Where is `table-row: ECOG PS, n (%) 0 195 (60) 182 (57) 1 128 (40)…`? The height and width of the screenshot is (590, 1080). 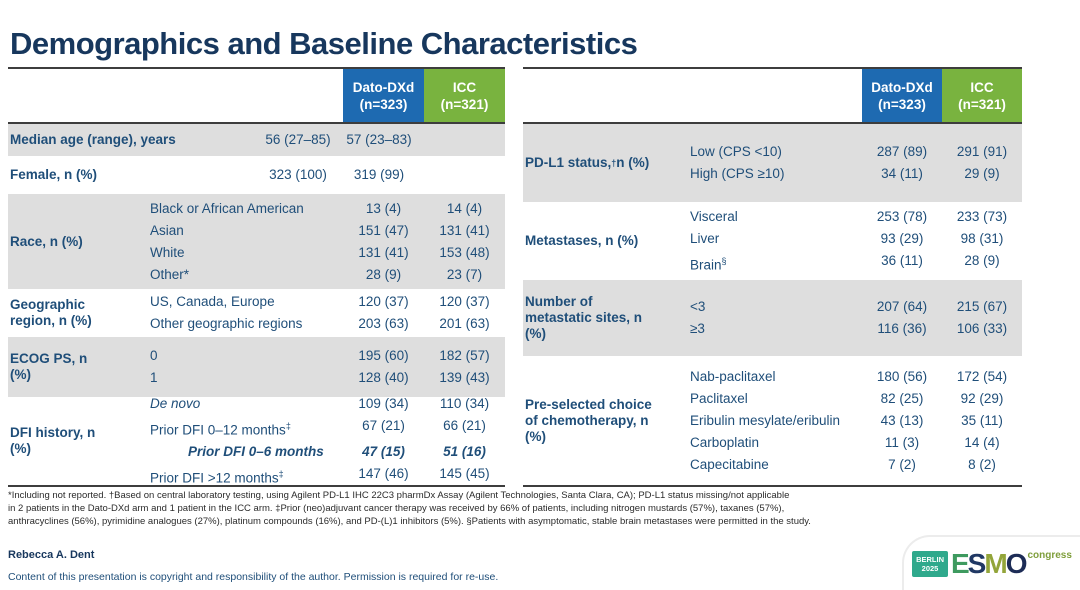 table-row: ECOG PS, n (%) 0 195 (60) 182 (57) 1 128 (40)… is located at coordinates (256, 367).